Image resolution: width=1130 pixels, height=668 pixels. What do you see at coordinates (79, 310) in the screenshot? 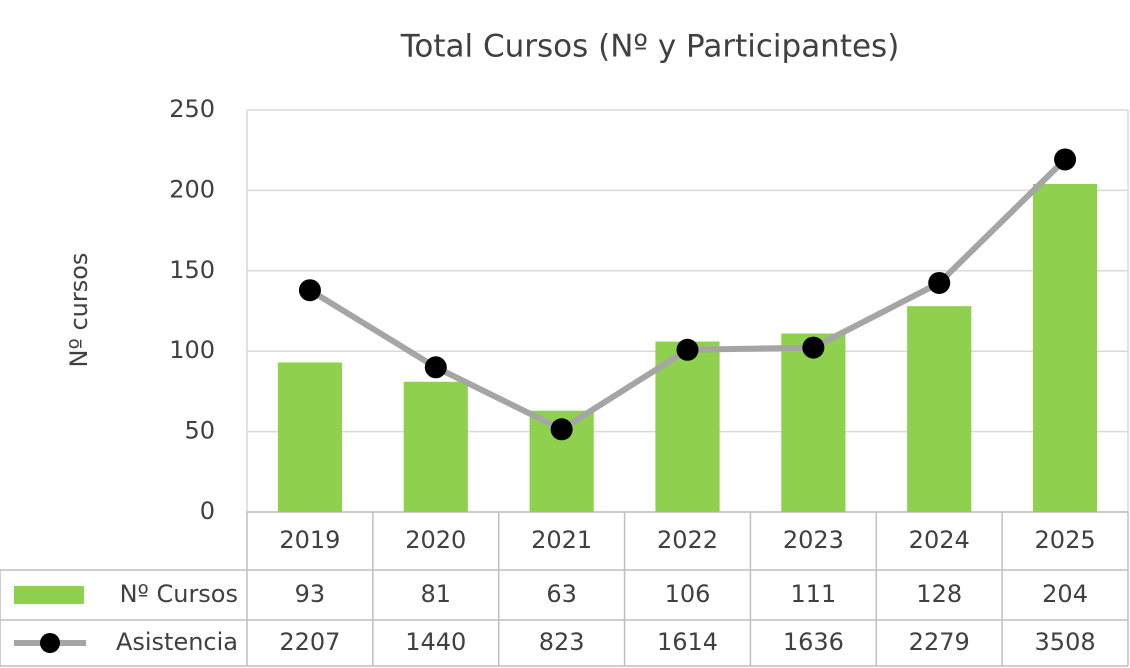
I see `y-axis-label: Nº cursos` at bounding box center [79, 310].